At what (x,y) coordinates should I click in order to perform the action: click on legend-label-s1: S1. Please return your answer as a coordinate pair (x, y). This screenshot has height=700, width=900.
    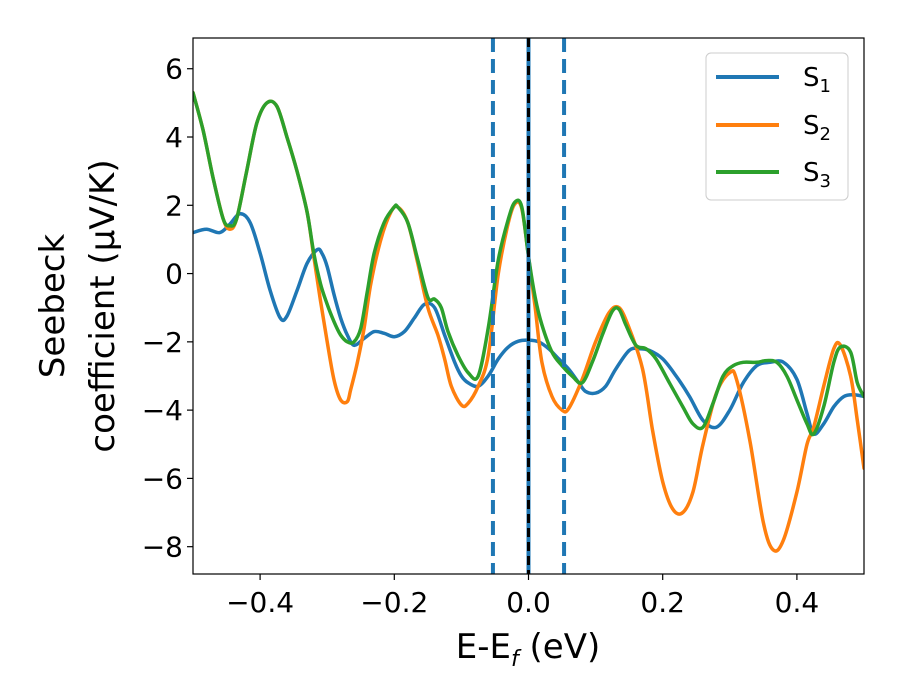
    Looking at the image, I should click on (817, 80).